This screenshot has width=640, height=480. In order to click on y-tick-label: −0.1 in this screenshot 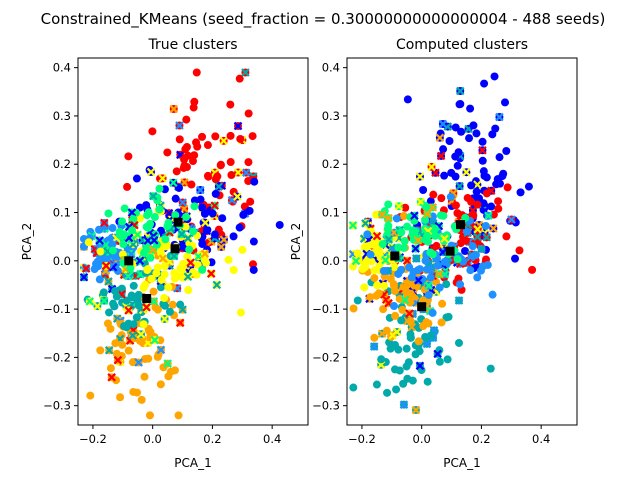, I will do `click(57, 309)`.